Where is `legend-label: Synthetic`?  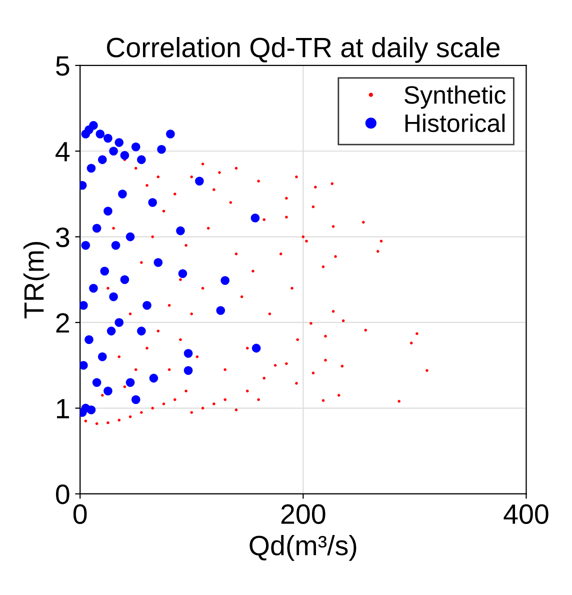
legend-label: Synthetic is located at coordinates (455, 97).